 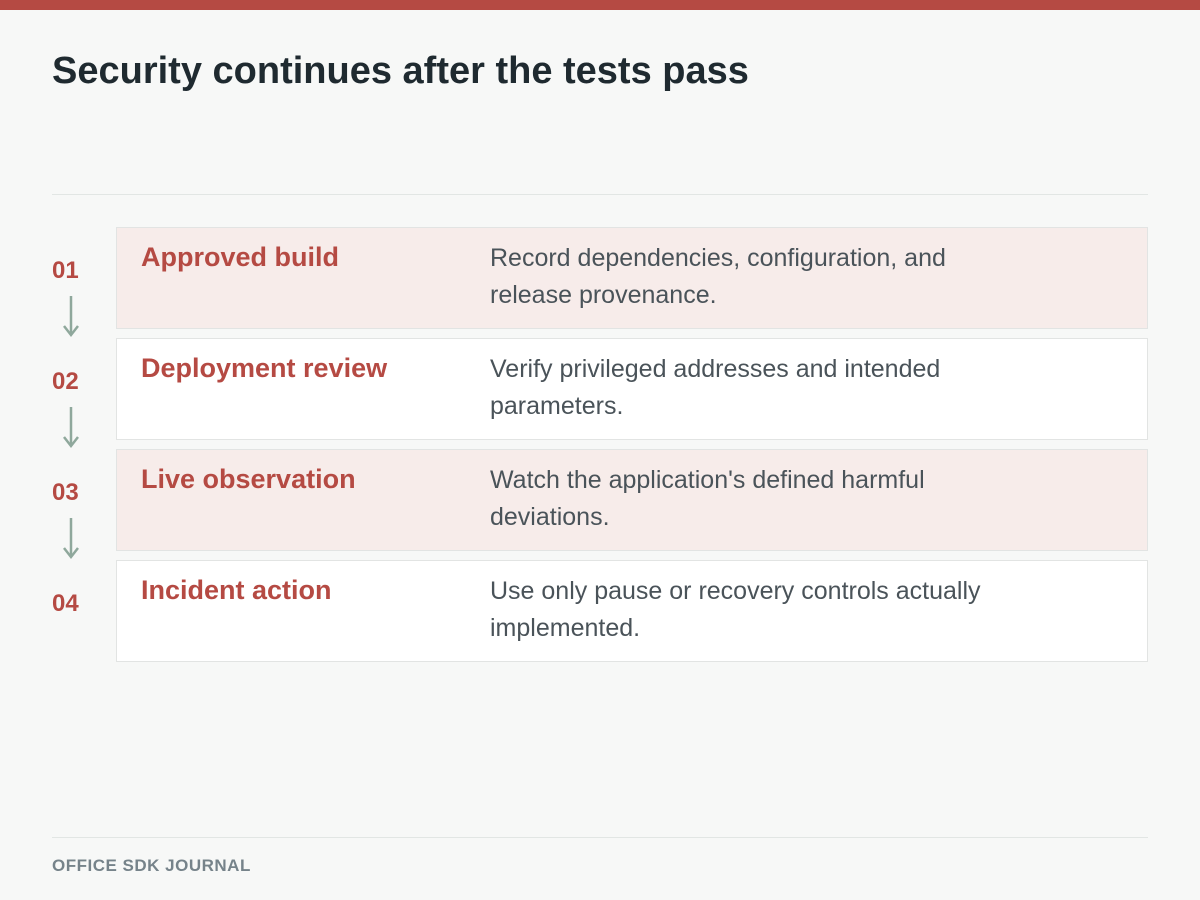 What do you see at coordinates (248, 479) in the screenshot?
I see `step-title: Live observation` at bounding box center [248, 479].